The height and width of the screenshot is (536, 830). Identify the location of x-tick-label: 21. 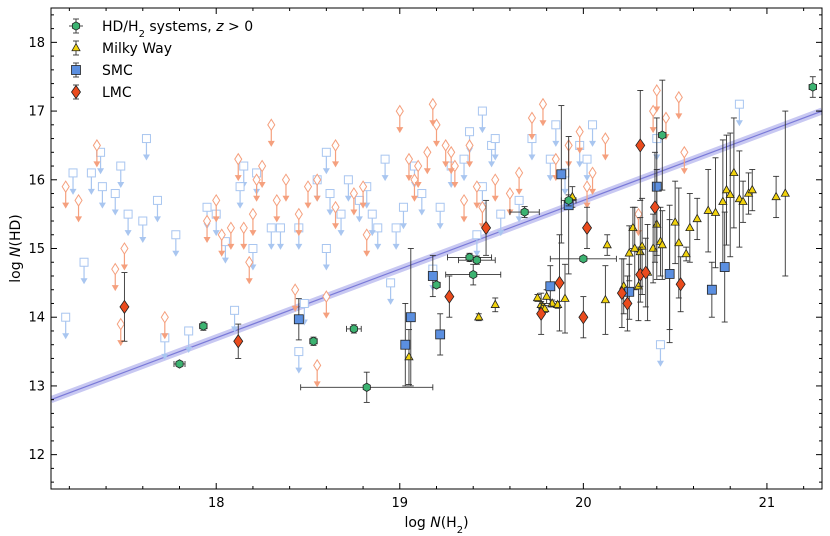
(767, 503).